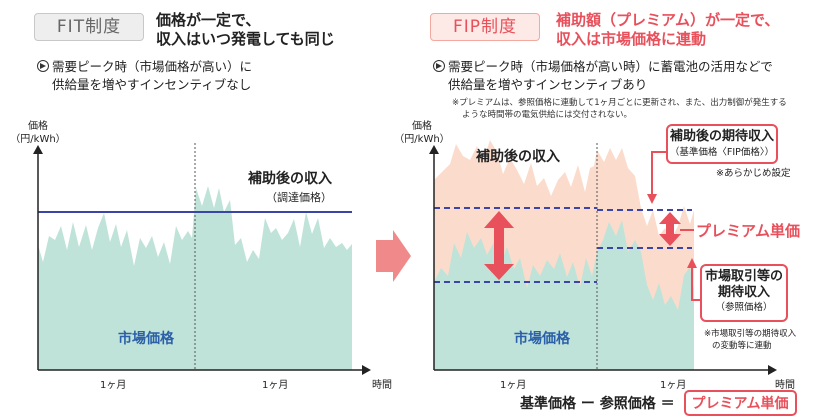 The width and height of the screenshot is (827, 419). Describe the element at coordinates (722, 152) in the screenshot. I see `expected-income-sub: （基準価格〈FIP価格〉）` at that location.